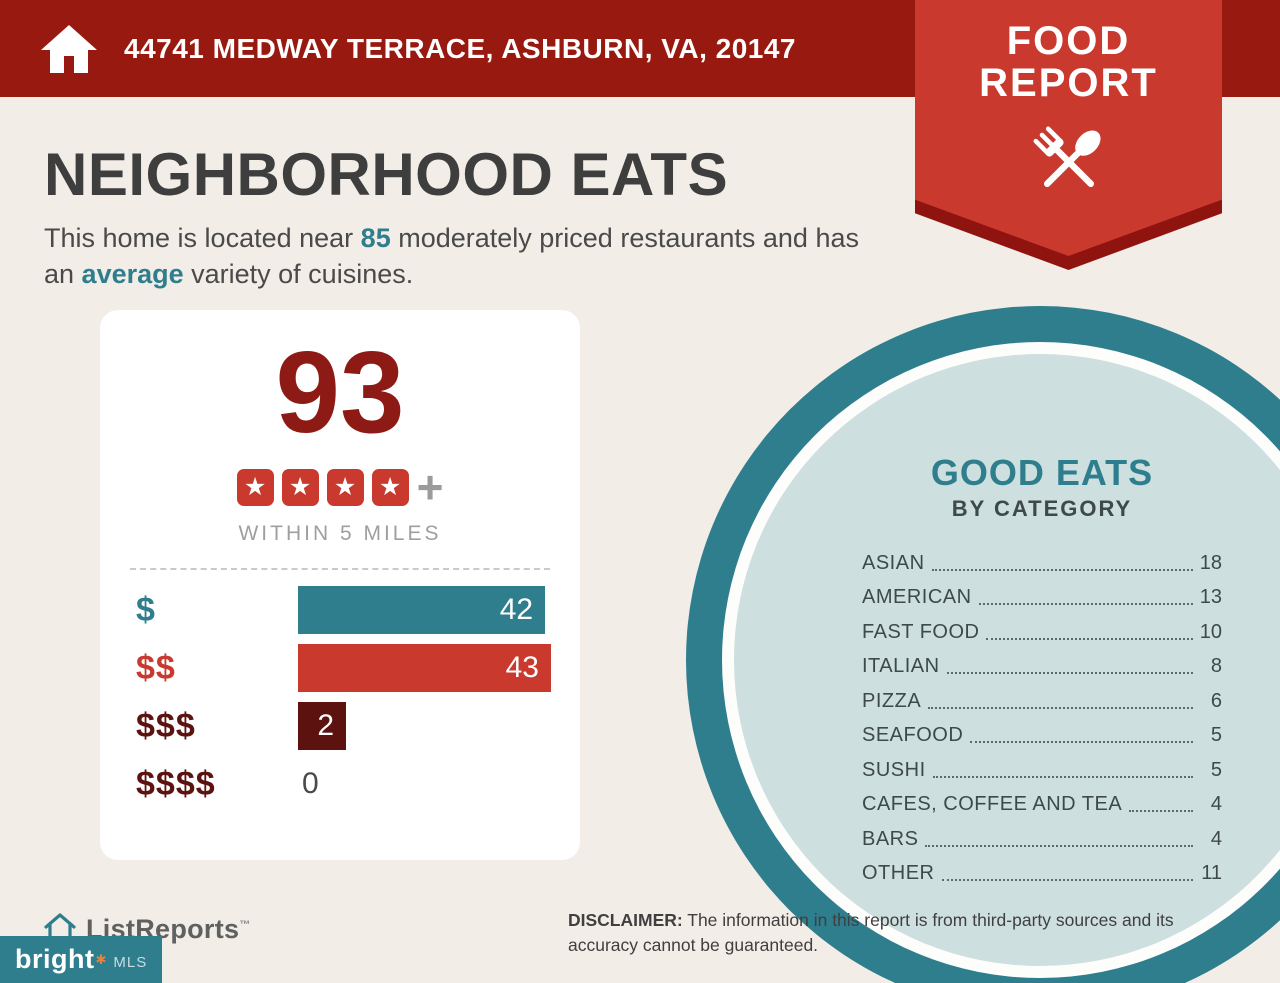 This screenshot has width=1280, height=983. What do you see at coordinates (1216, 700) in the screenshot?
I see `category-value: 6` at bounding box center [1216, 700].